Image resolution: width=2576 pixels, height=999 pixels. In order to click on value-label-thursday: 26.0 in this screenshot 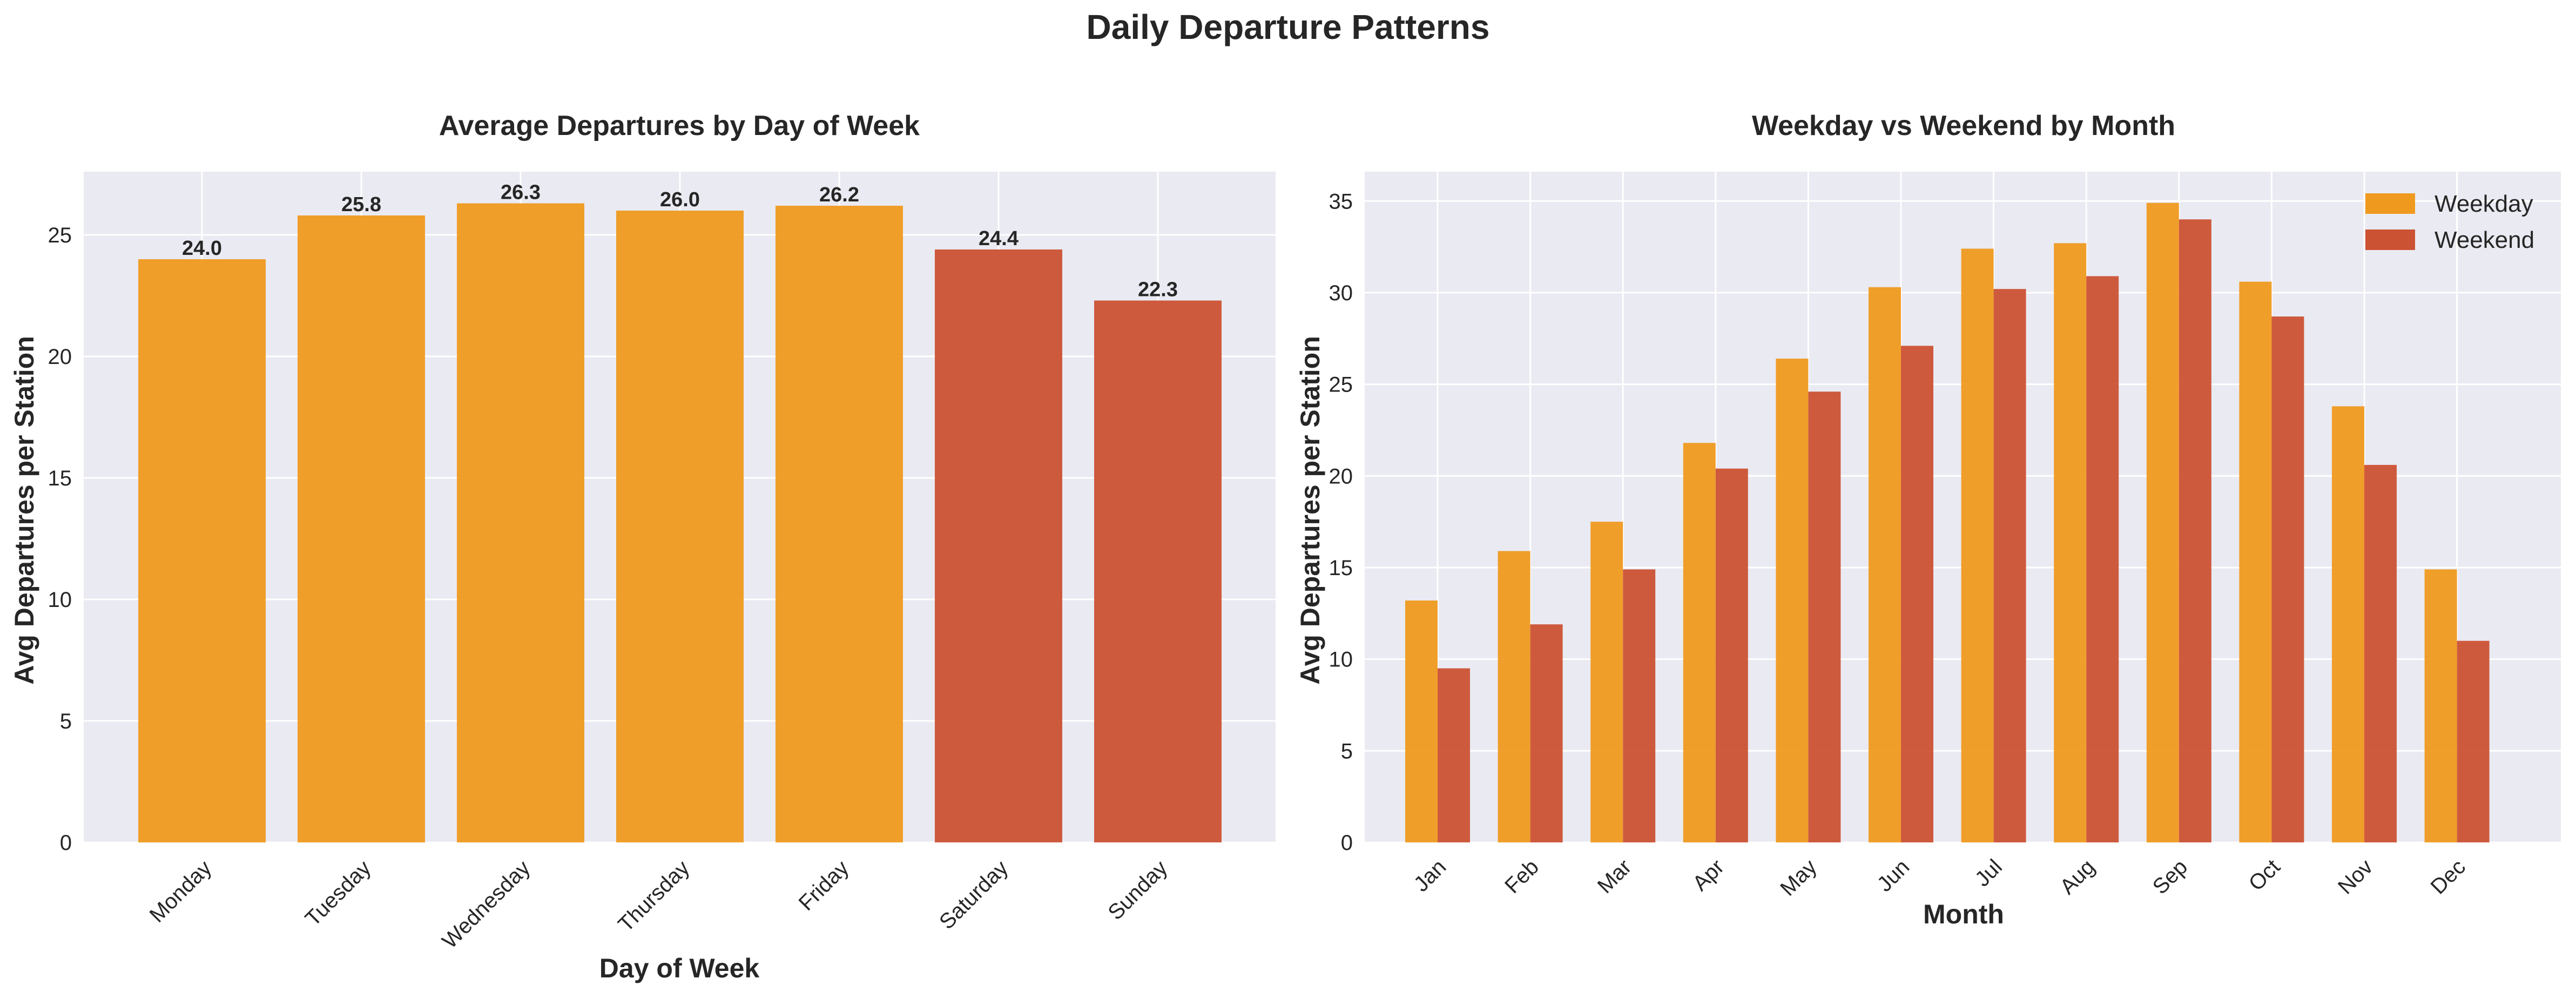, I will do `click(680, 200)`.